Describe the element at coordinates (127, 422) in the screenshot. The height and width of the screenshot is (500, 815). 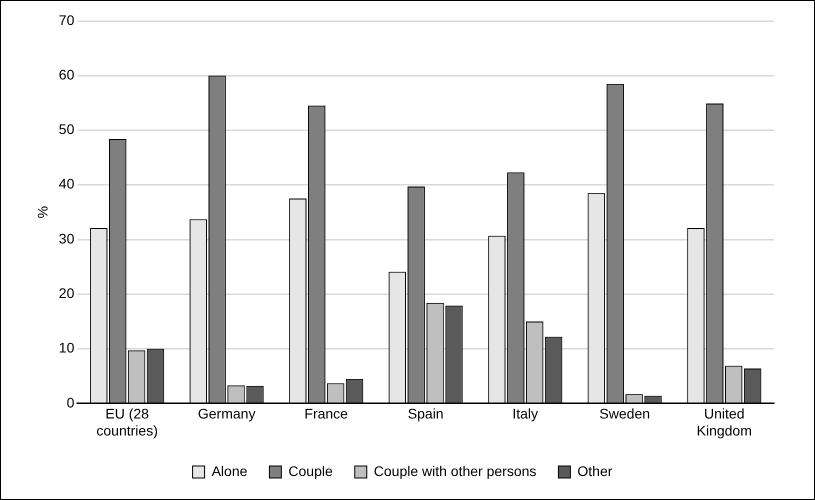
I see `x-tick-label: EU (28 countries)` at that location.